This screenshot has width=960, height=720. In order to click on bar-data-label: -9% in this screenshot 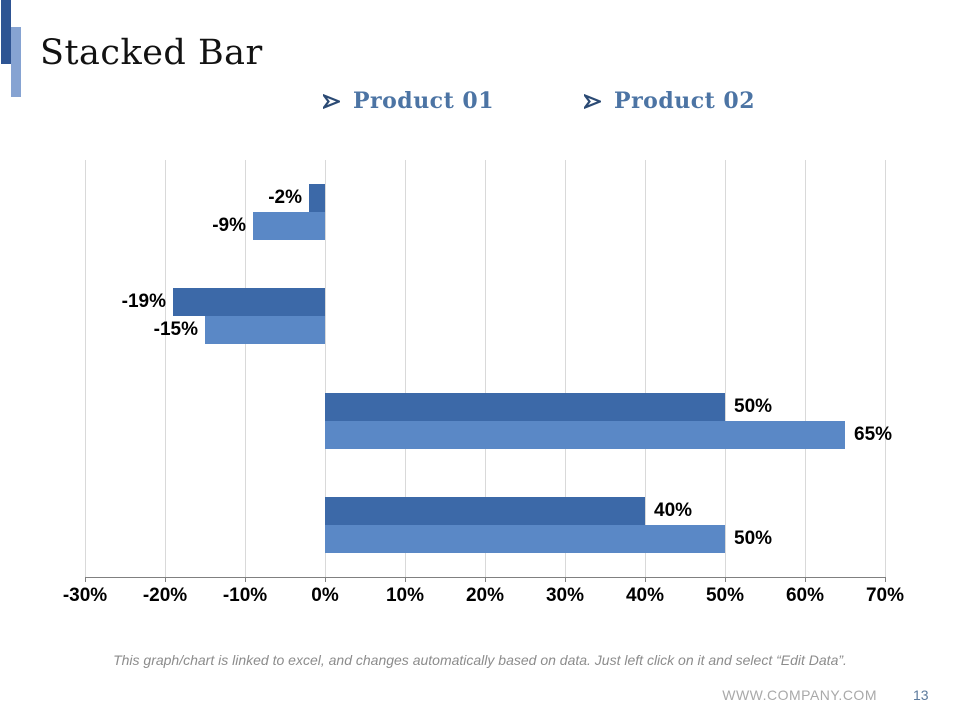, I will do `click(229, 226)`.